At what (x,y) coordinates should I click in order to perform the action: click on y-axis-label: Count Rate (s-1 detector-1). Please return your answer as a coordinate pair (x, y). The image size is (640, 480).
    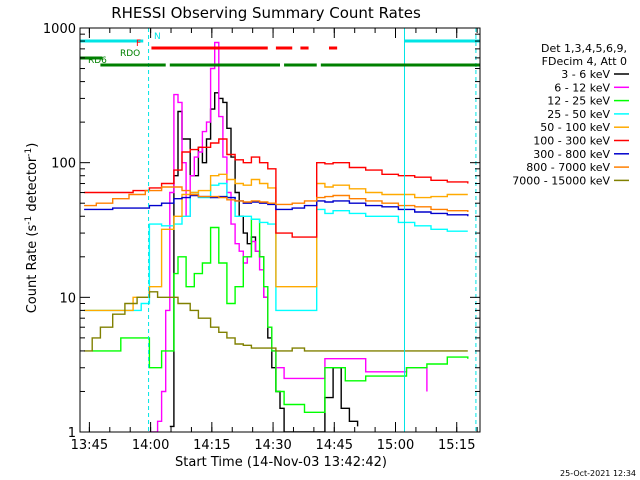
    Looking at the image, I should click on (32, 228).